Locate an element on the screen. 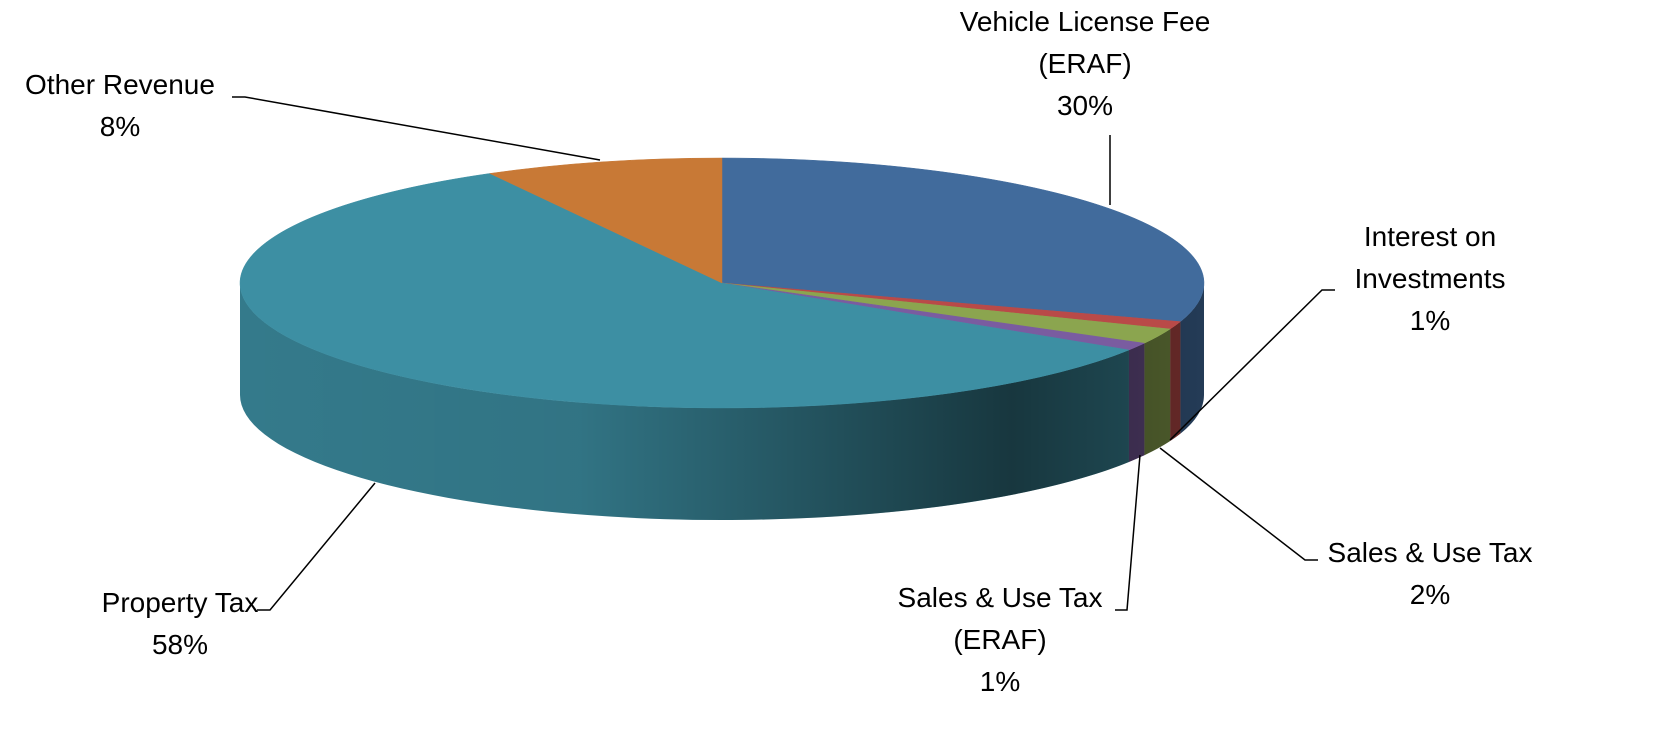 The image size is (1653, 737). data-label: Other Revenue 8% is located at coordinates (120, 106).